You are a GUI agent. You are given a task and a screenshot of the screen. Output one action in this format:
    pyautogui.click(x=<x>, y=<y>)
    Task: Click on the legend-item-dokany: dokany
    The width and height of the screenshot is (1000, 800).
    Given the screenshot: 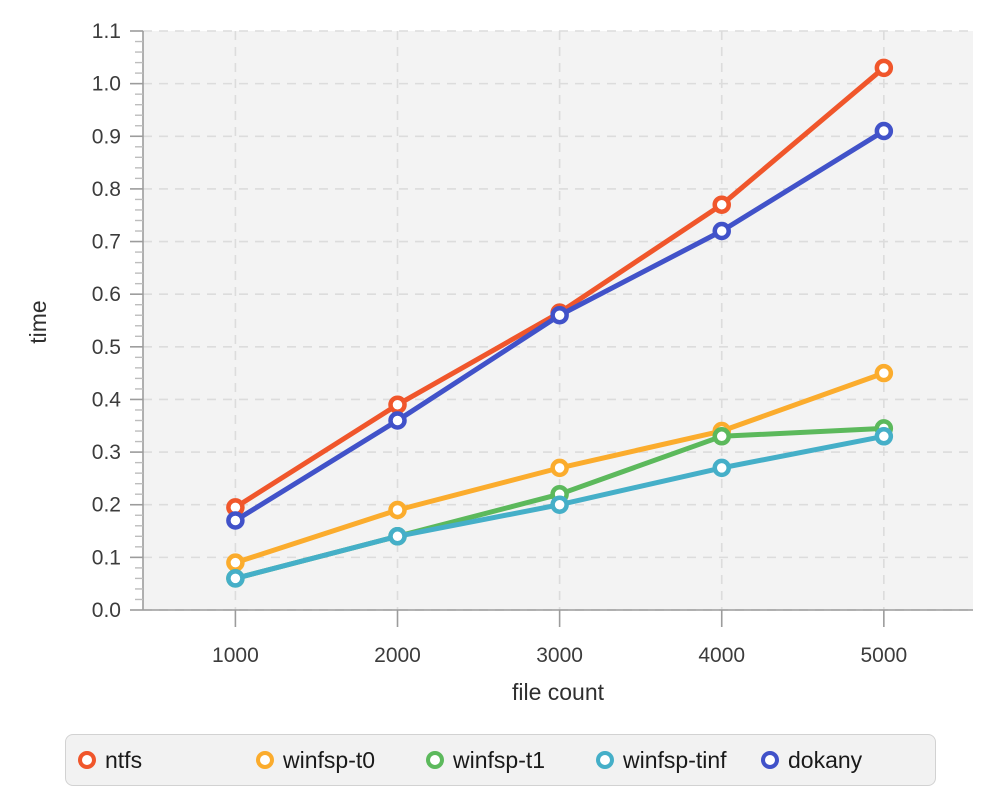 What is the action you would take?
    pyautogui.click(x=811, y=760)
    